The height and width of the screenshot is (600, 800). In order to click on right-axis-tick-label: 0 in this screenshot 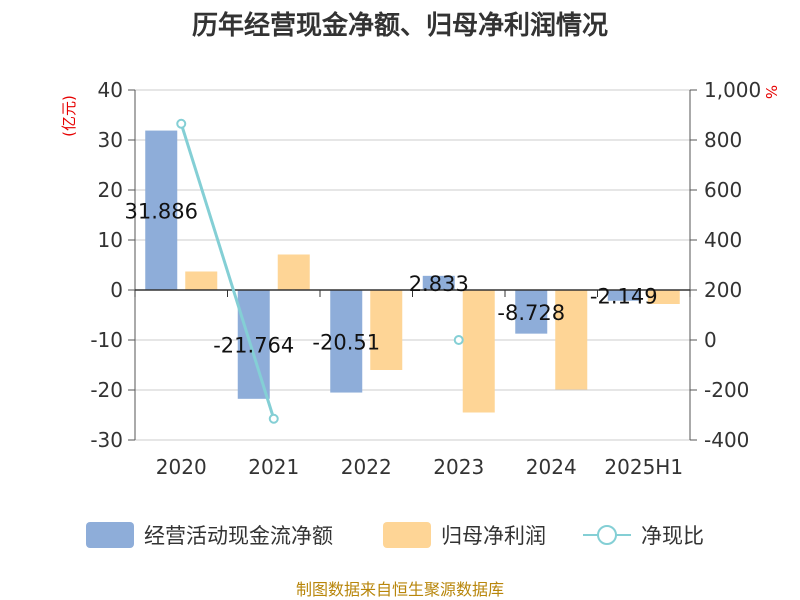, I will do `click(710, 340)`.